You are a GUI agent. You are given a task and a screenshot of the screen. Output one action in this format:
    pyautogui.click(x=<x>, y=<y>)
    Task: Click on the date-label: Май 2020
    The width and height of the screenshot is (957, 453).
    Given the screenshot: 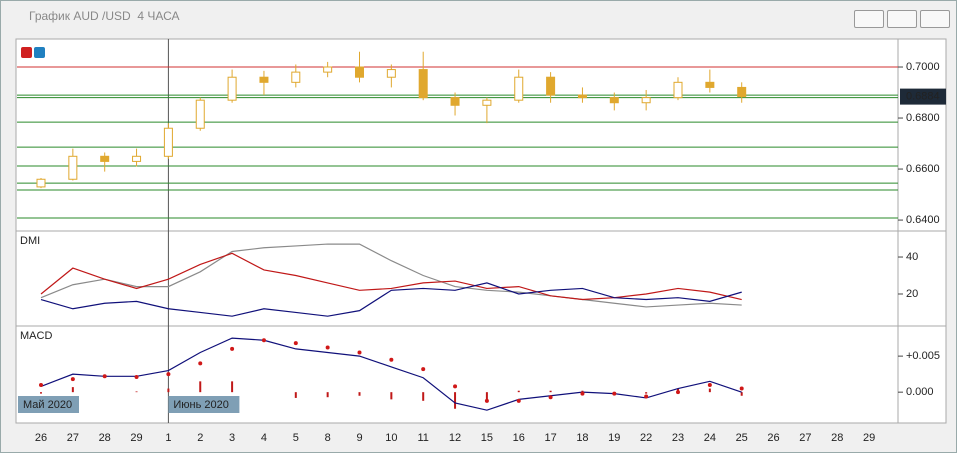 What is the action you would take?
    pyautogui.click(x=47, y=405)
    